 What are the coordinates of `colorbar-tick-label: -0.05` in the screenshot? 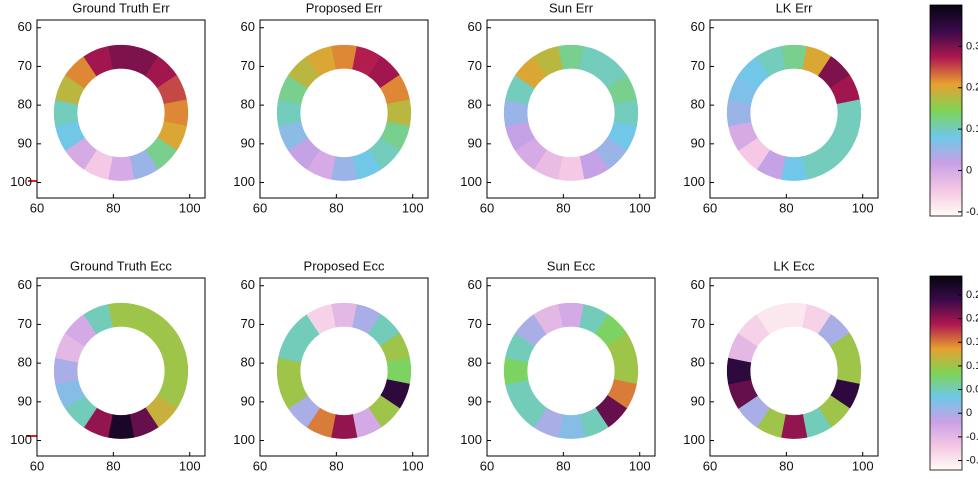 It's located at (972, 437).